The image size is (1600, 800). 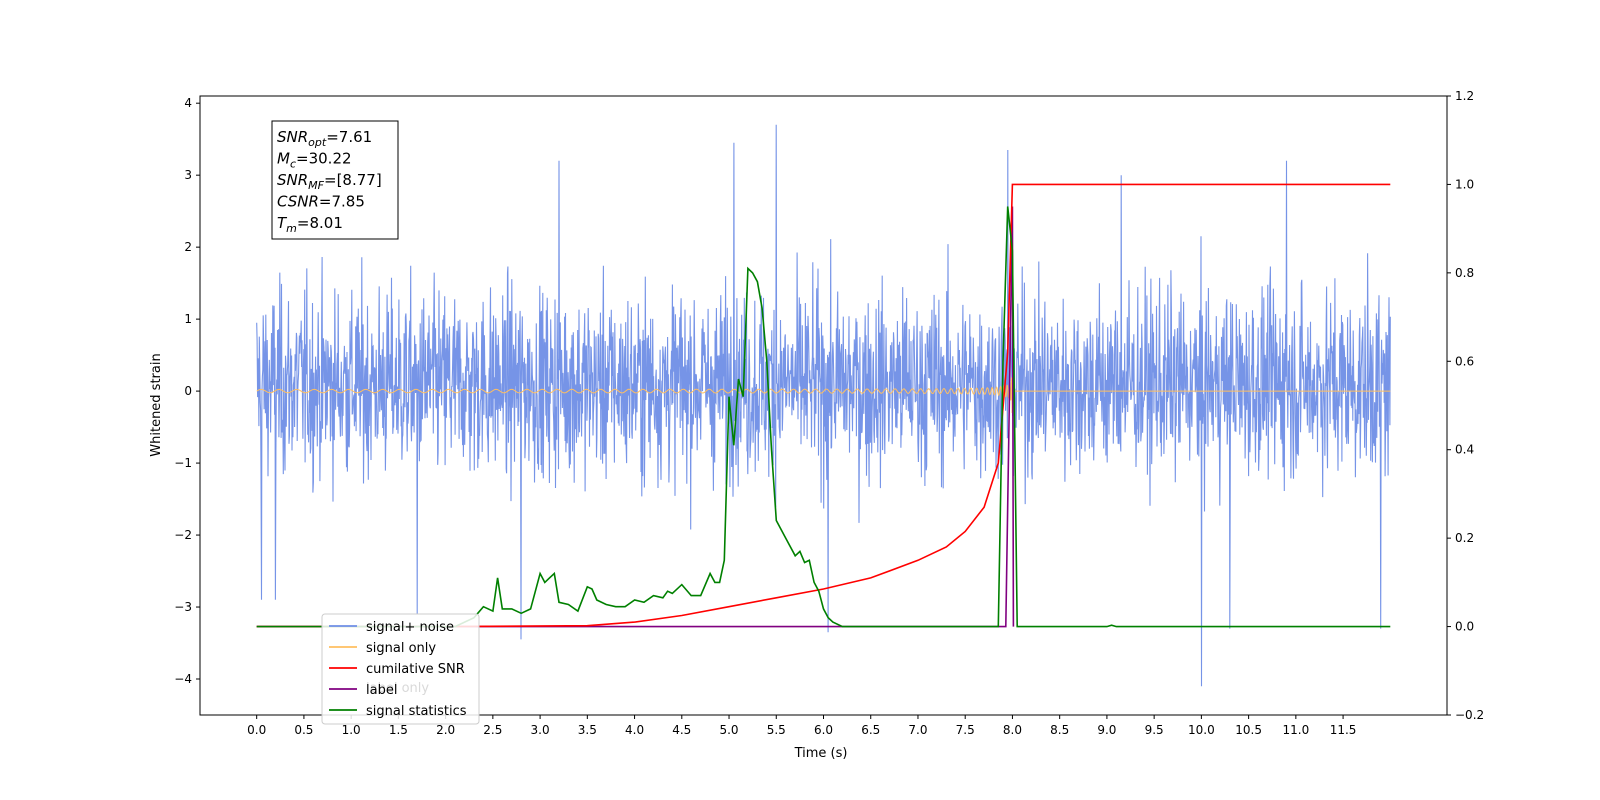 What do you see at coordinates (540, 730) in the screenshot?
I see `x-tick-label: 3.0` at bounding box center [540, 730].